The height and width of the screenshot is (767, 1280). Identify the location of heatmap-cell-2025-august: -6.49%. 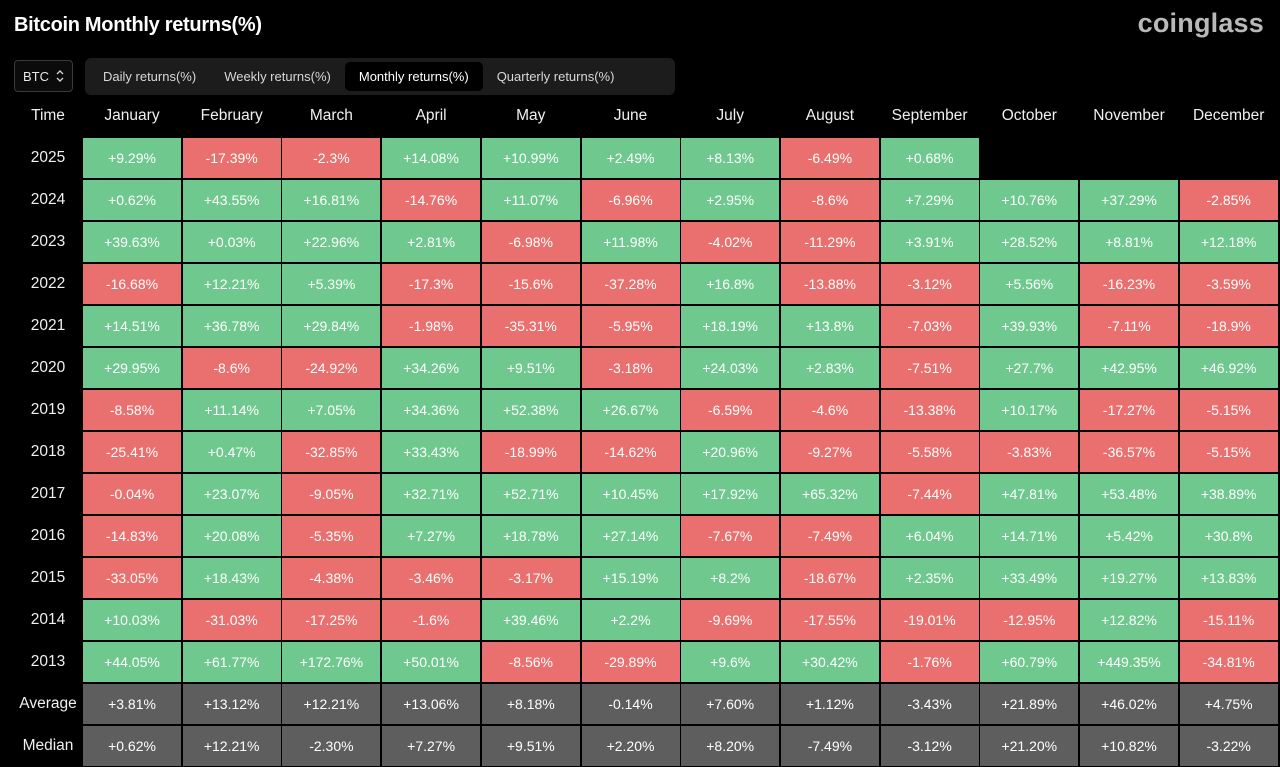
(829, 158).